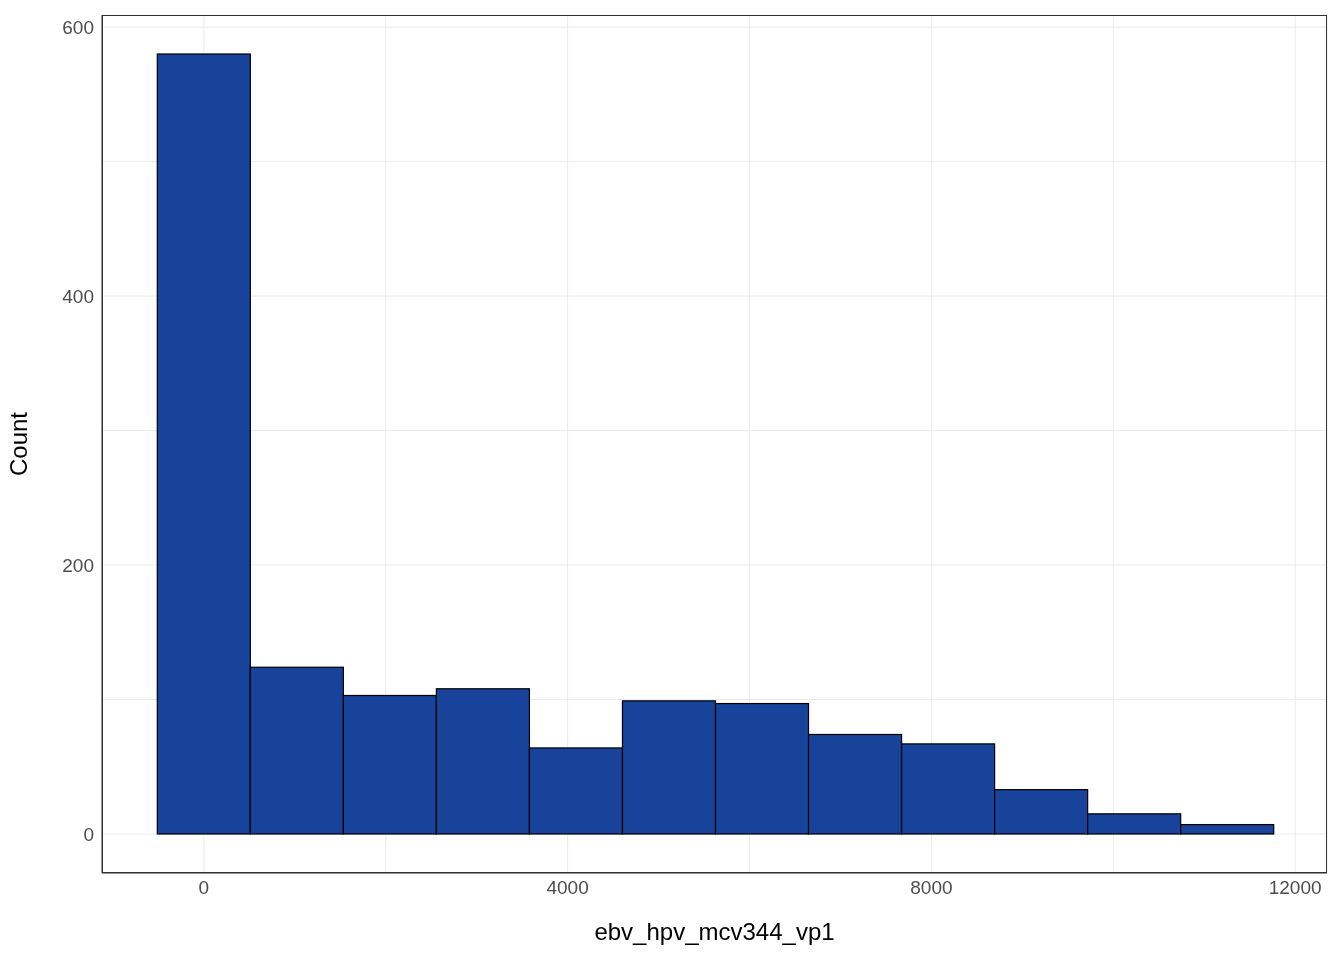 The image size is (1344, 960). I want to click on y-axis-title: Count, so click(18, 444).